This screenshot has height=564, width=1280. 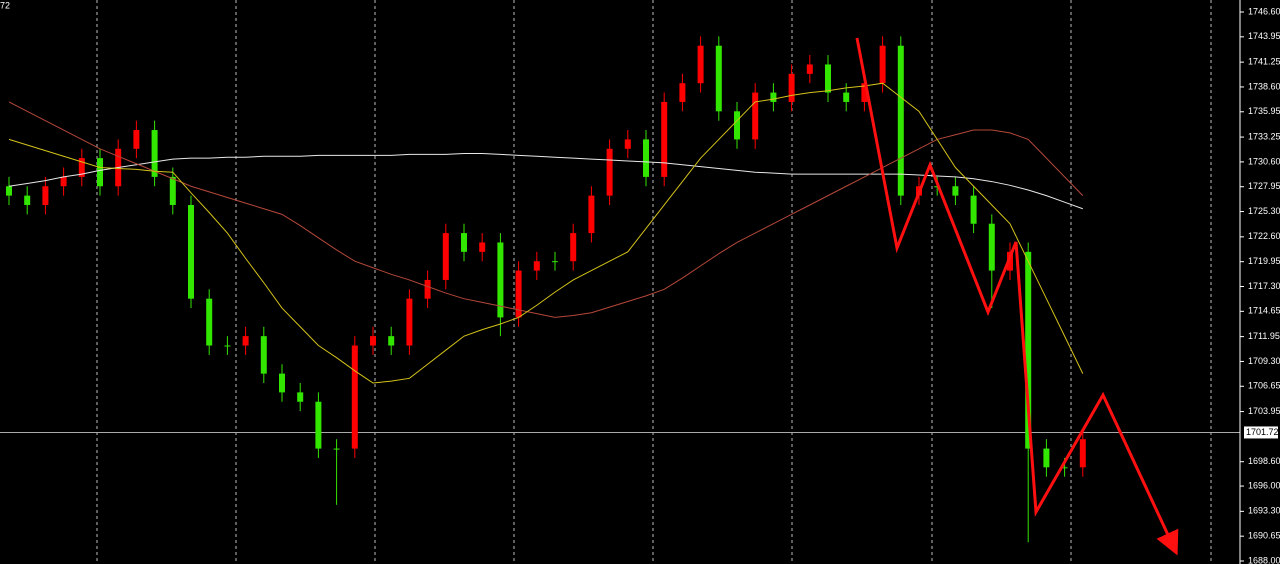 I want to click on y-tick-label: 1696.00, so click(x=1264, y=485).